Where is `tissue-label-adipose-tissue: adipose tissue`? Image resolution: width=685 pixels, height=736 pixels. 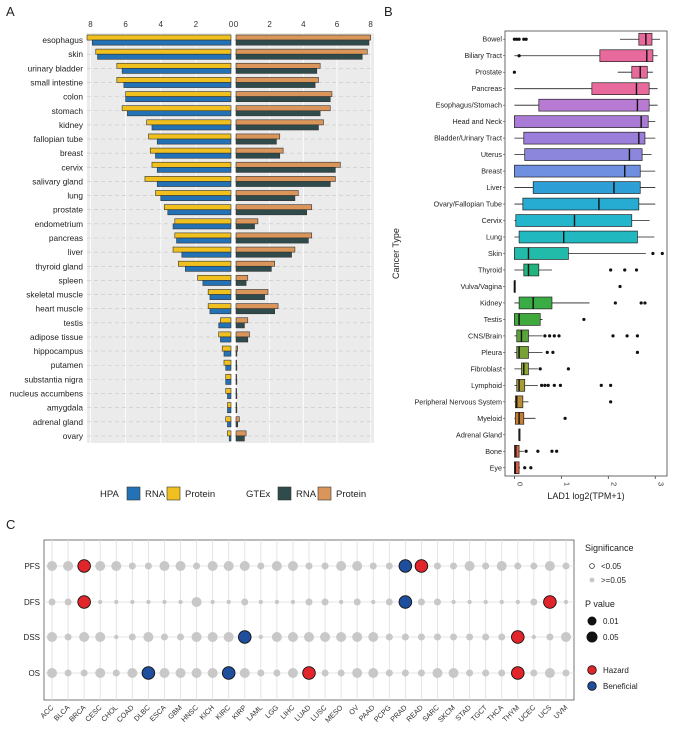
tissue-label-adipose-tissue: adipose tissue is located at coordinates (56, 337).